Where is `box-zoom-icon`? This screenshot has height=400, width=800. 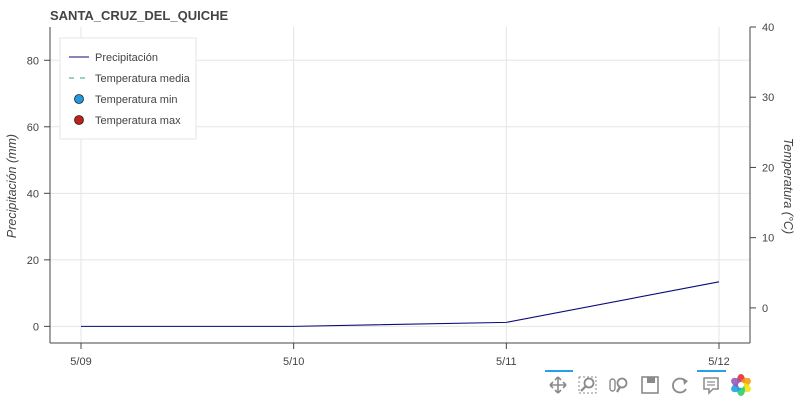
box-zoom-icon is located at coordinates (587, 385).